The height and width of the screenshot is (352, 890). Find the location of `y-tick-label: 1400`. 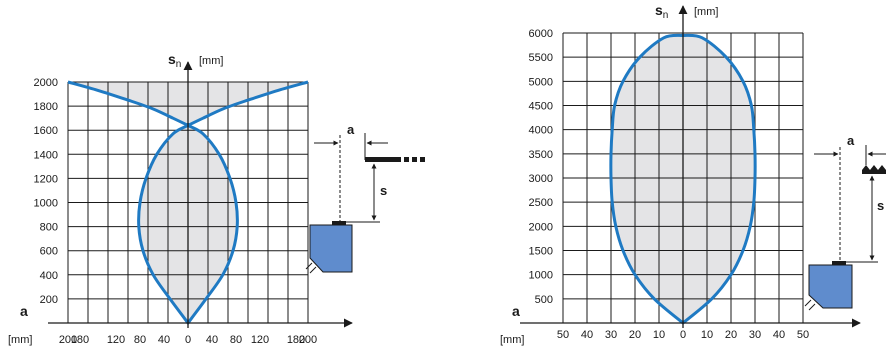

y-tick-label: 1400 is located at coordinates (46, 155).